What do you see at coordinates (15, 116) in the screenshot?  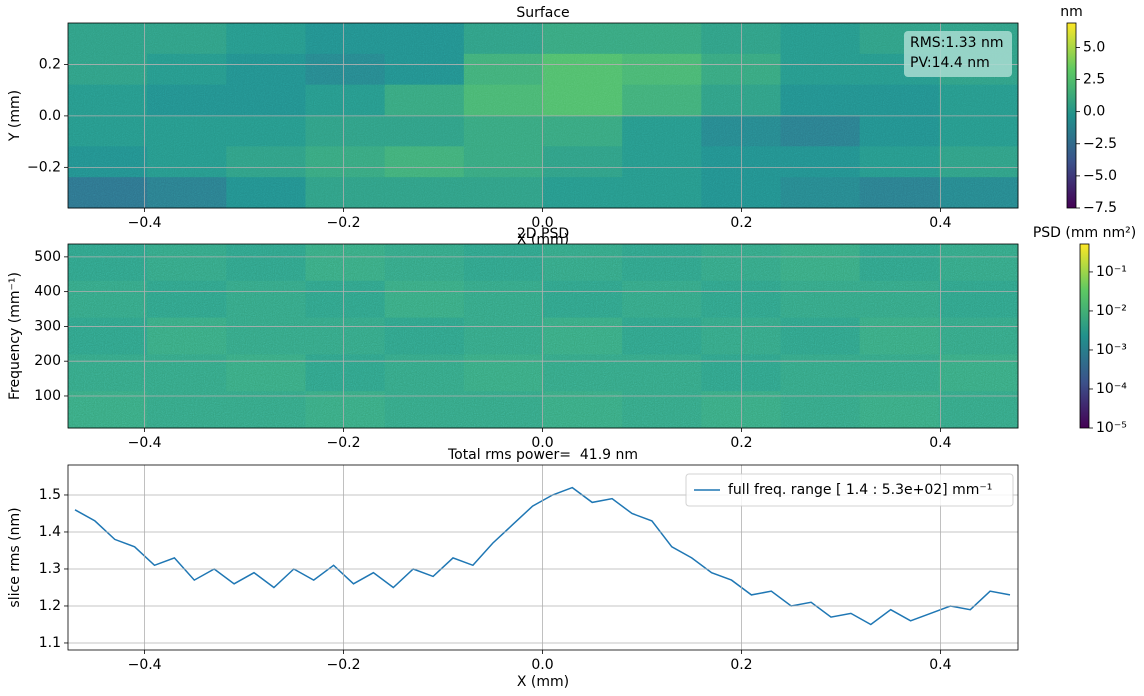 I see `y-axis-label: Y (mm)` at bounding box center [15, 116].